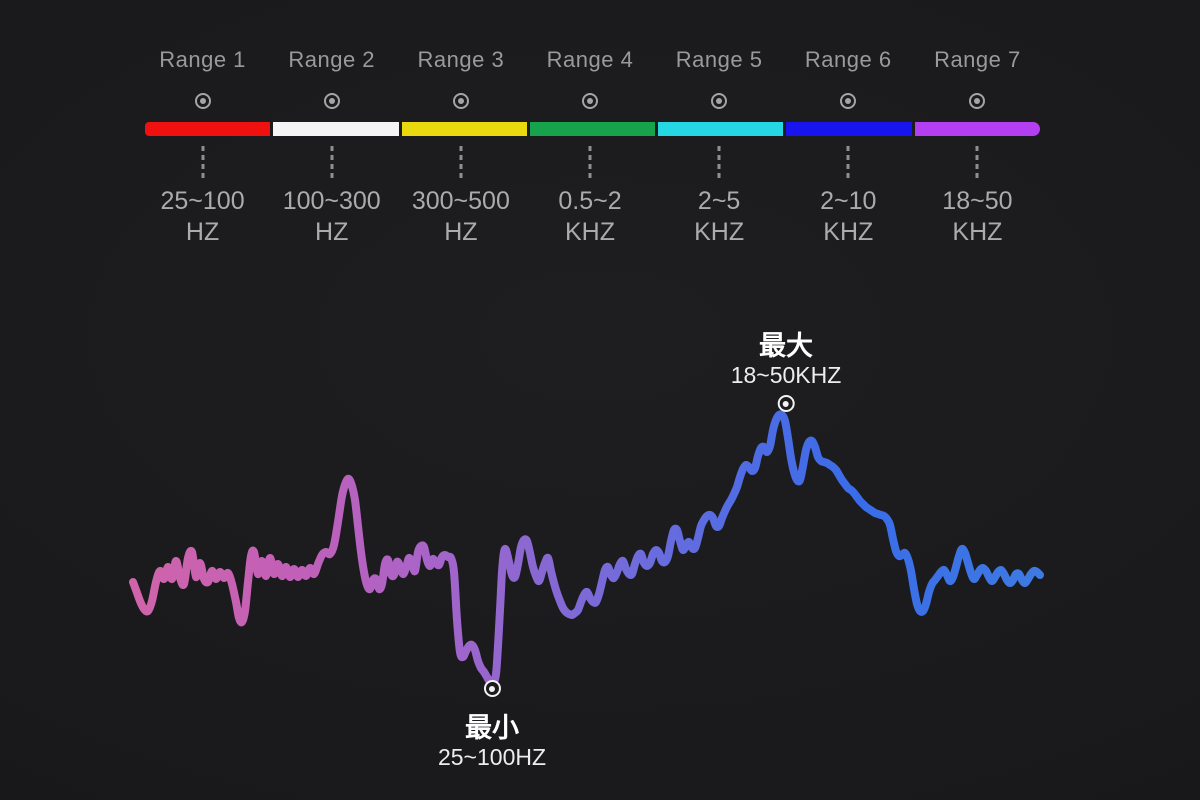  I want to click on range-frequency: 18~50 KHZ, so click(977, 216).